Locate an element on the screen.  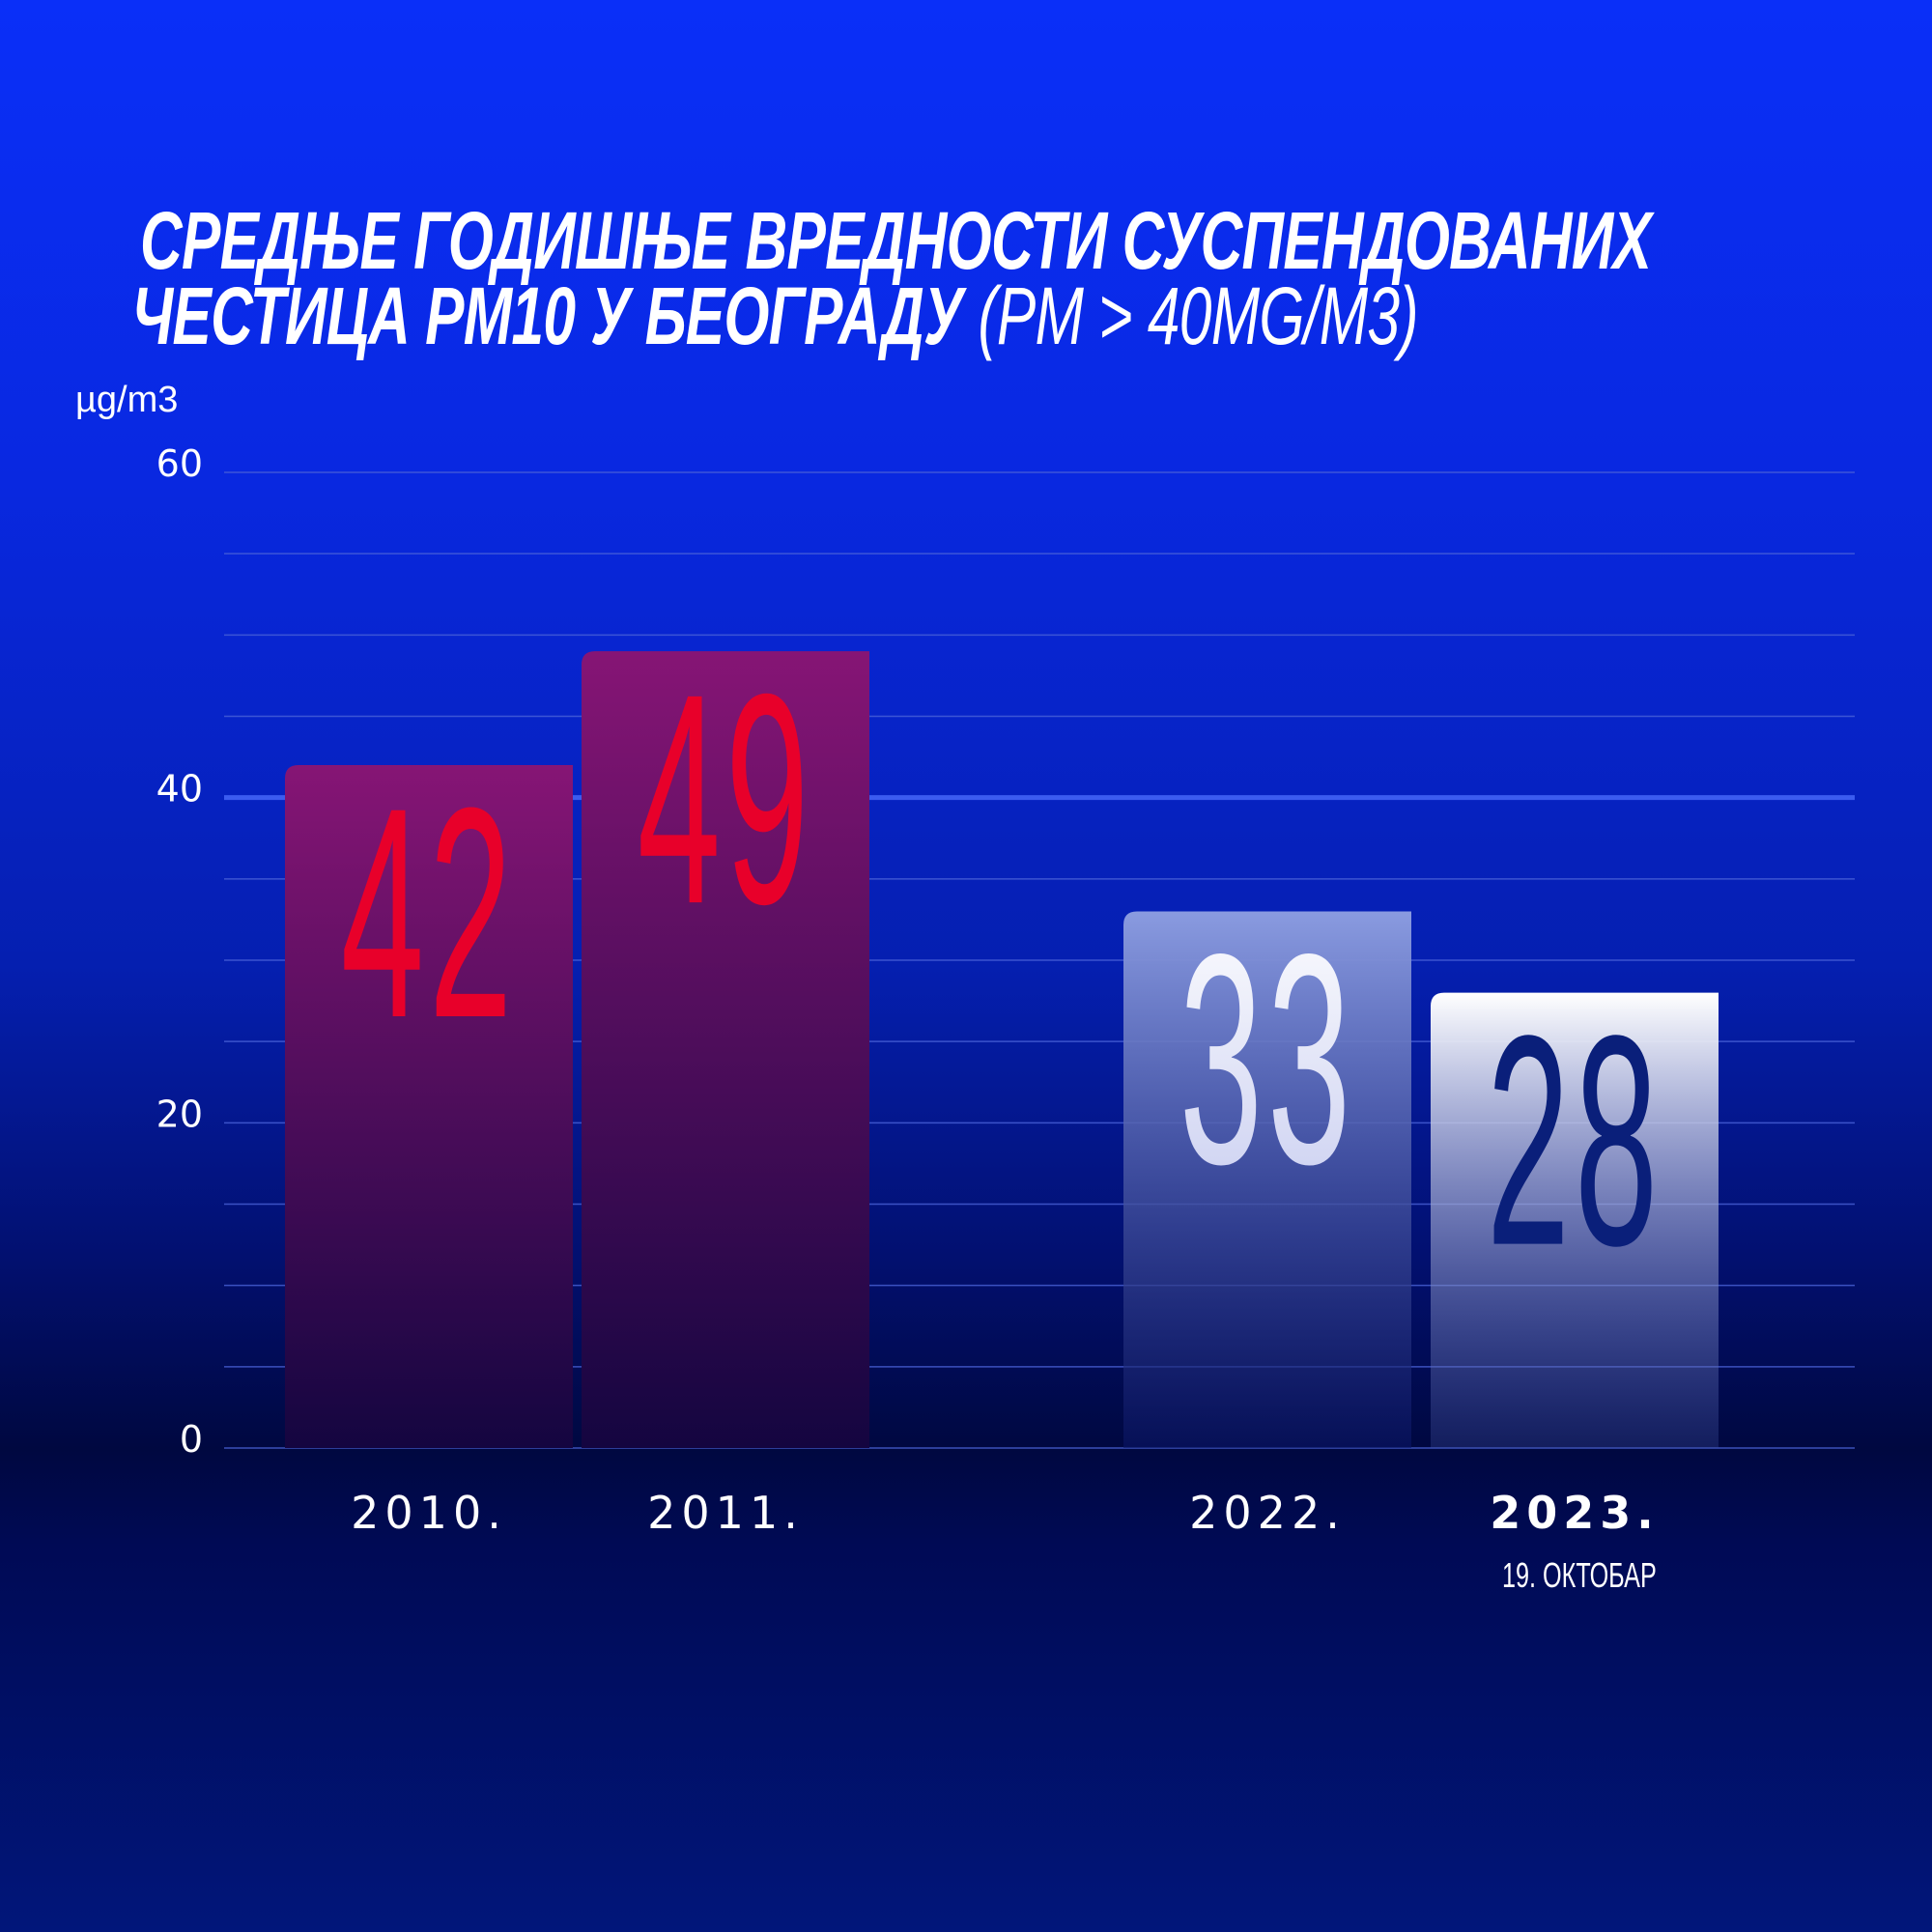
data-label: 33 is located at coordinates (1267, 1059).